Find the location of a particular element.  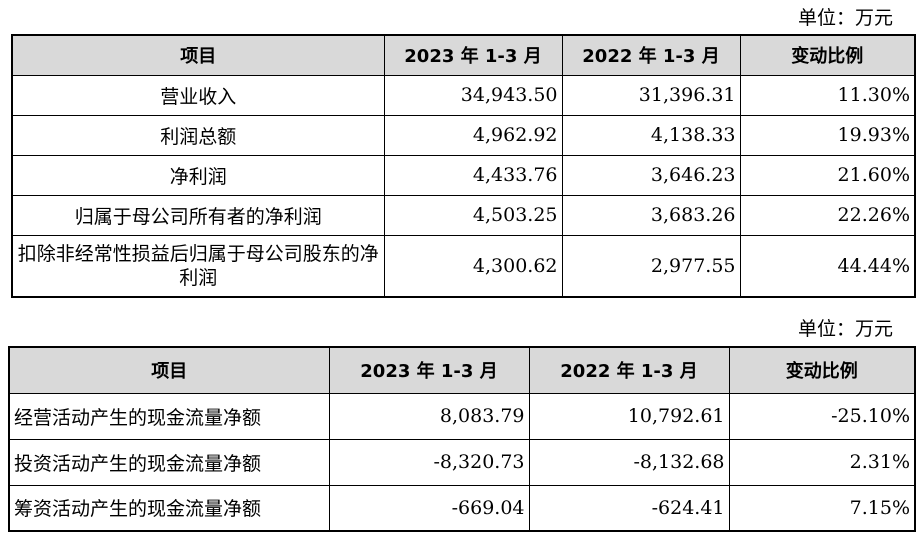

cell-value: 10,792.61 is located at coordinates (629, 416).